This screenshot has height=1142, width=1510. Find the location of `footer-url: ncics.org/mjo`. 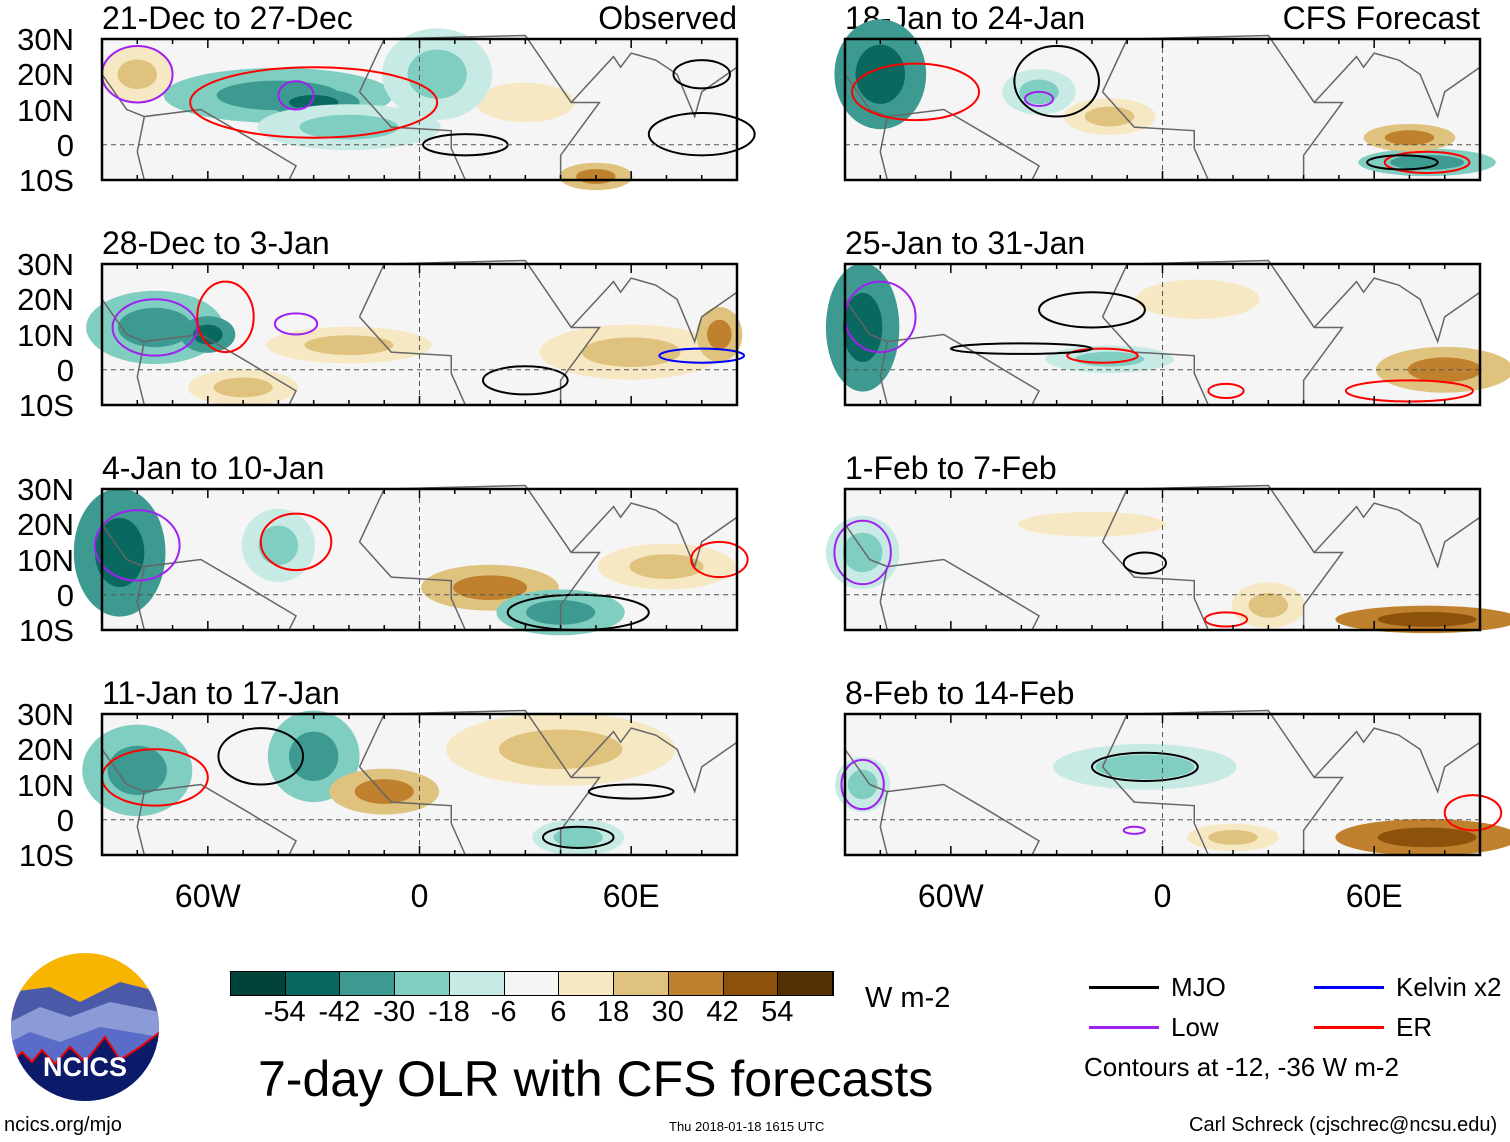

footer-url: ncics.org/mjo is located at coordinates (63, 1125).